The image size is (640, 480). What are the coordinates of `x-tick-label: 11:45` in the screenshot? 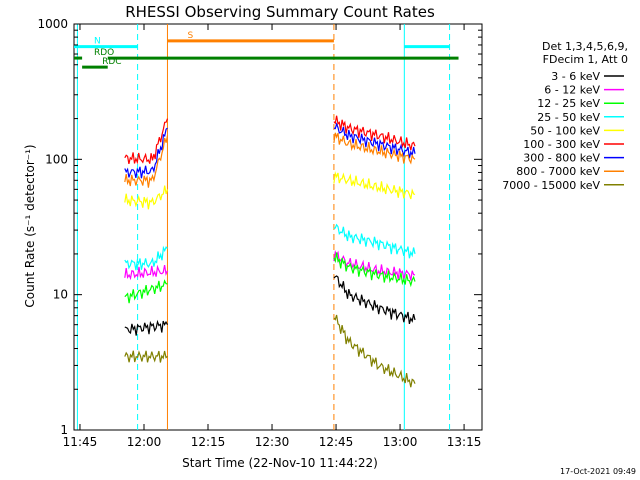 It's located at (80, 442).